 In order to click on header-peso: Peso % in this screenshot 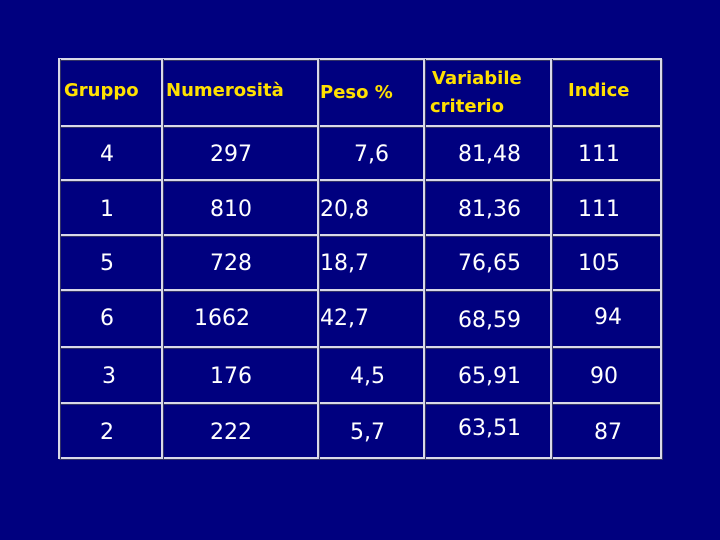, I will do `click(356, 92)`.